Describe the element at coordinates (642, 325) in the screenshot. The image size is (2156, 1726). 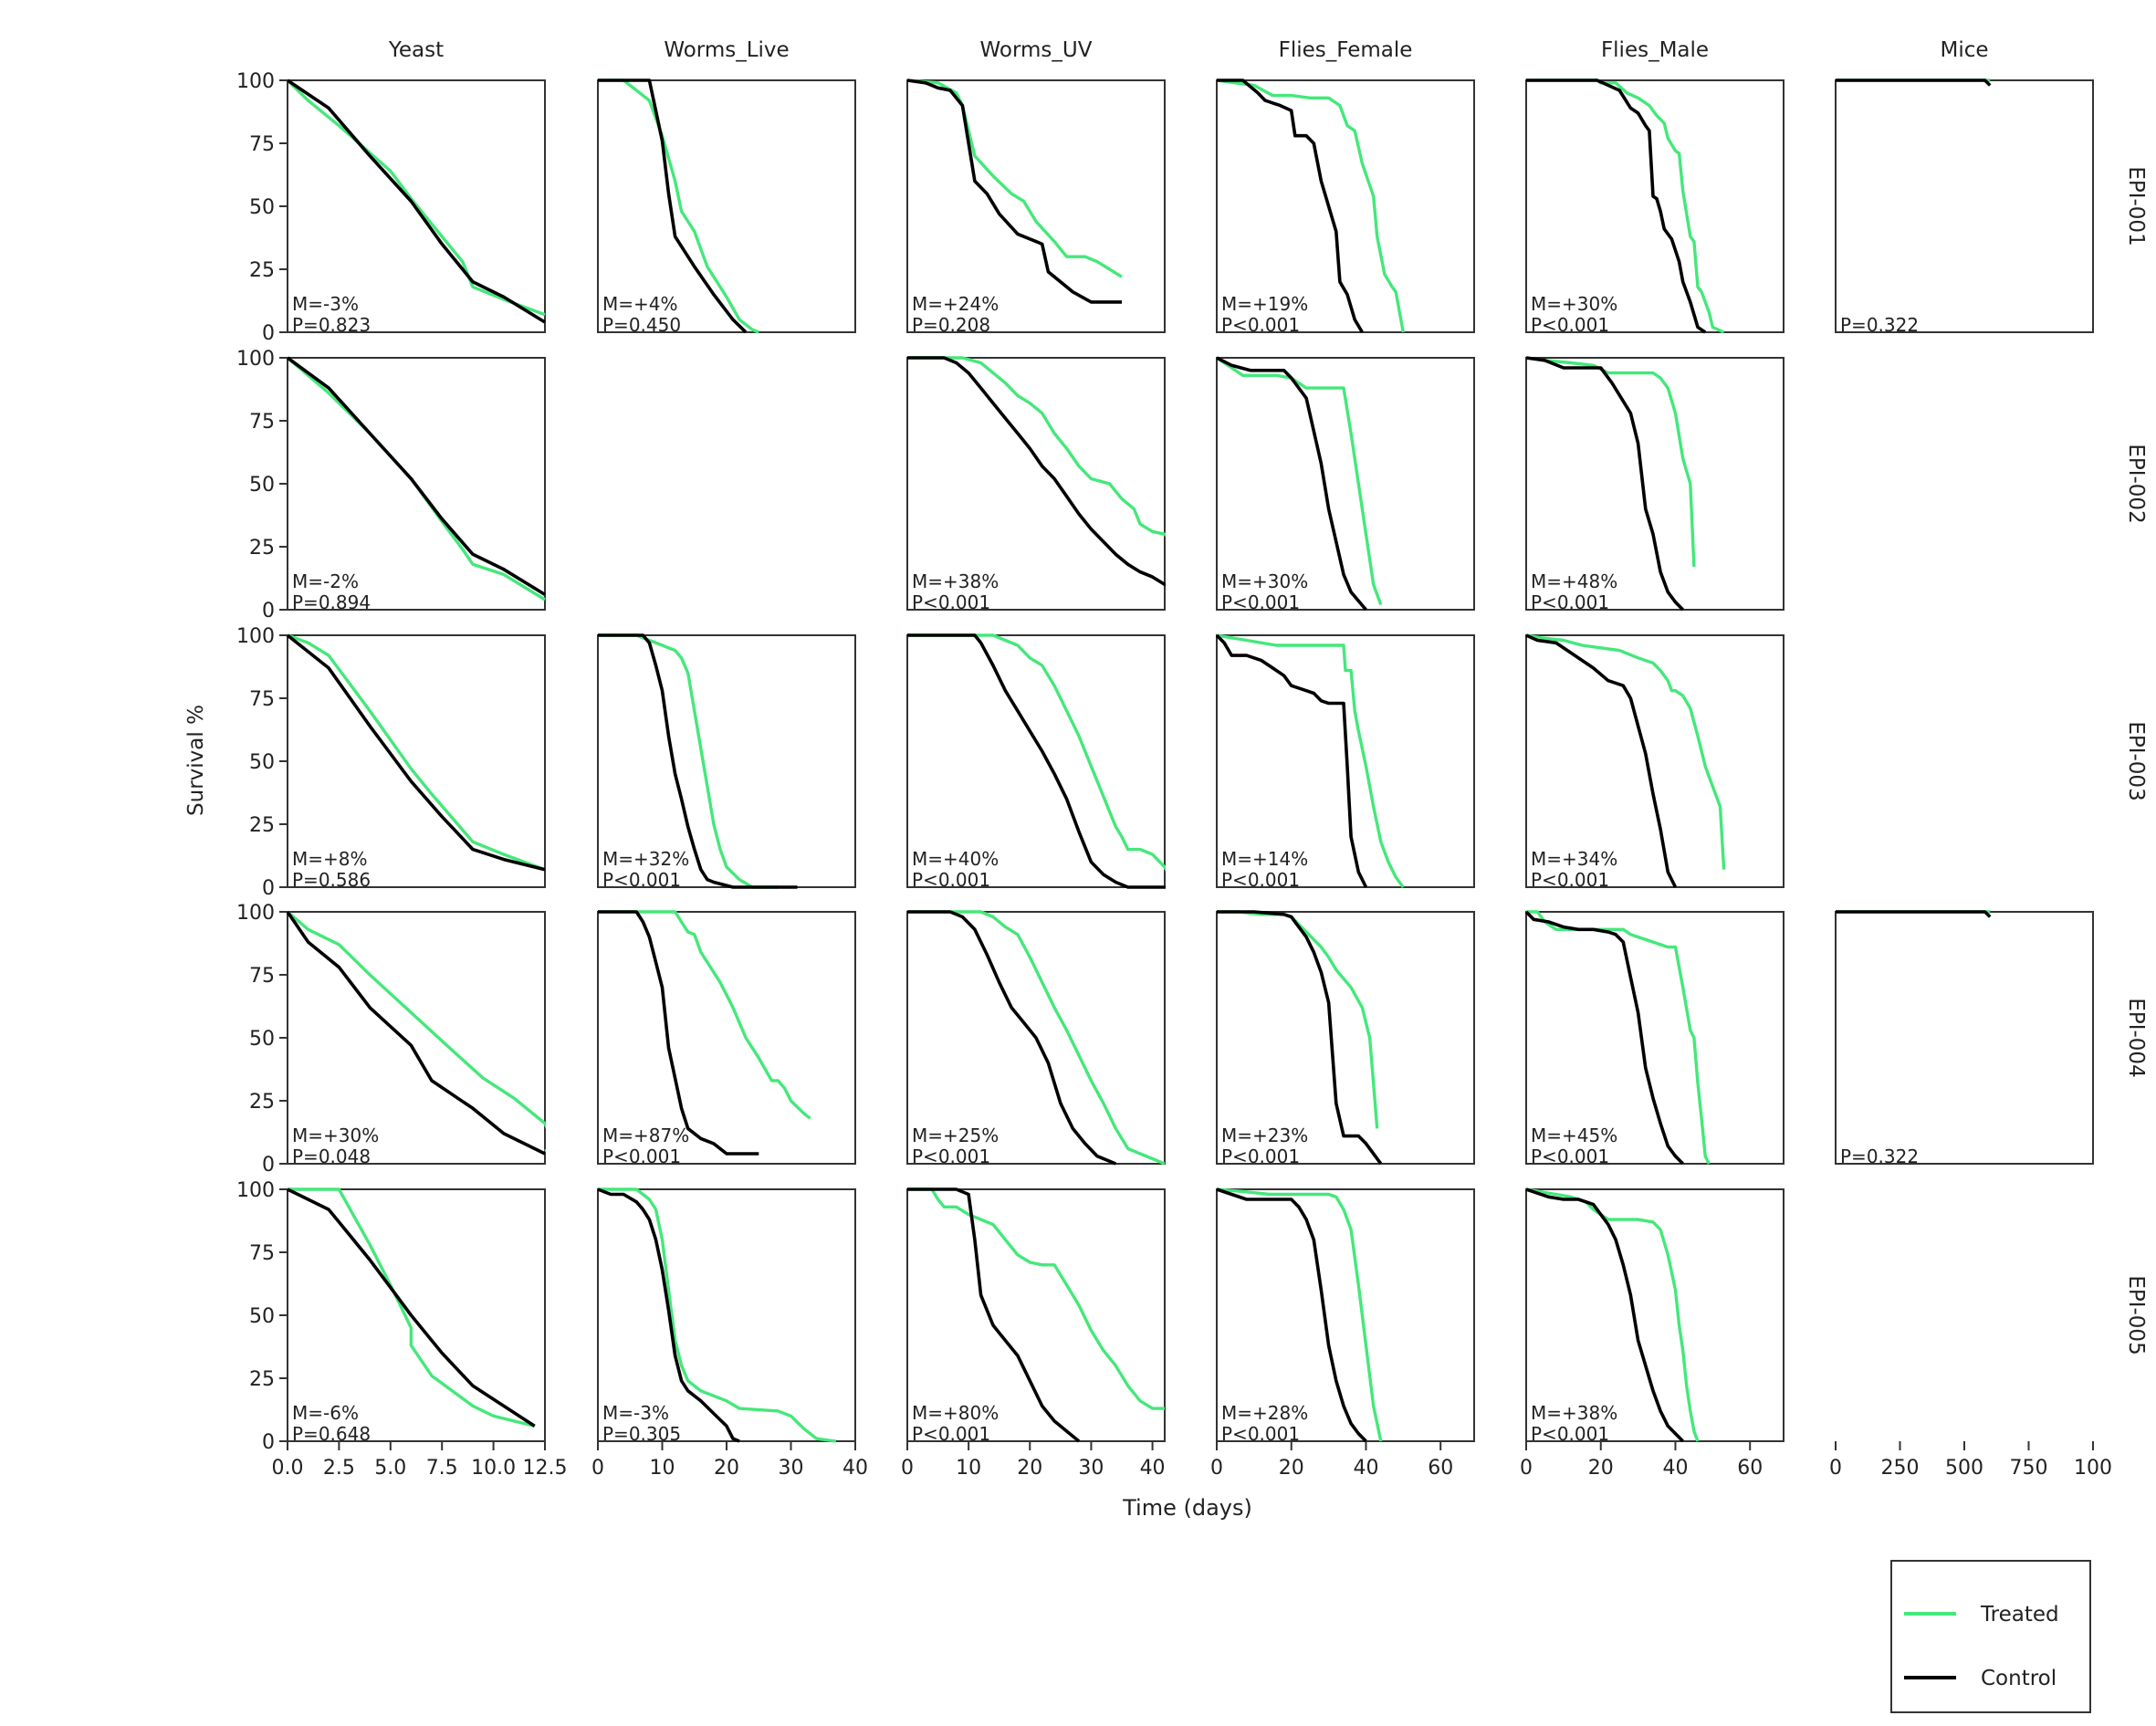
I see `p-value-label: P=0.450` at that location.